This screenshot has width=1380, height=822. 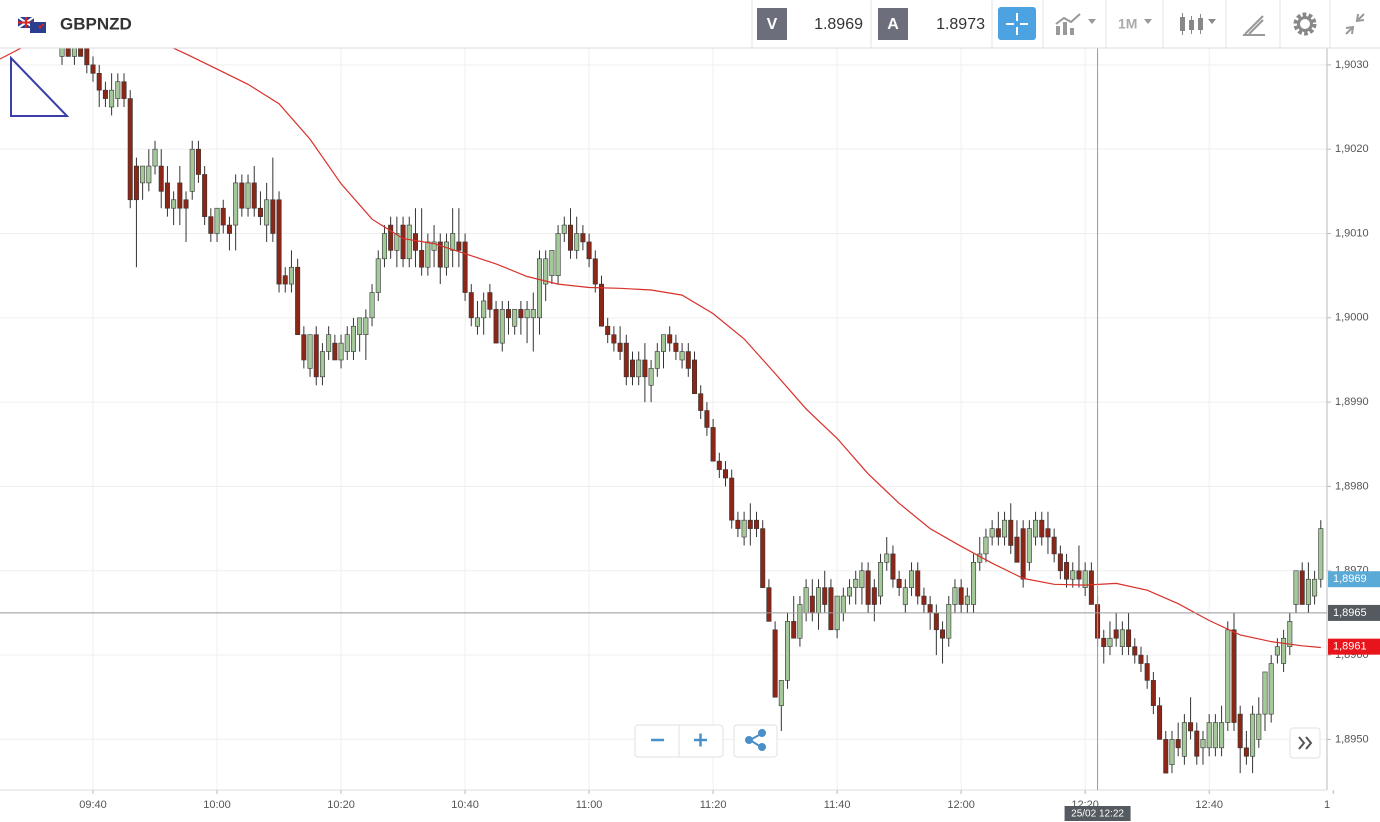 What do you see at coordinates (1352, 149) in the screenshot?
I see `y-tick-label: 1,9020` at bounding box center [1352, 149].